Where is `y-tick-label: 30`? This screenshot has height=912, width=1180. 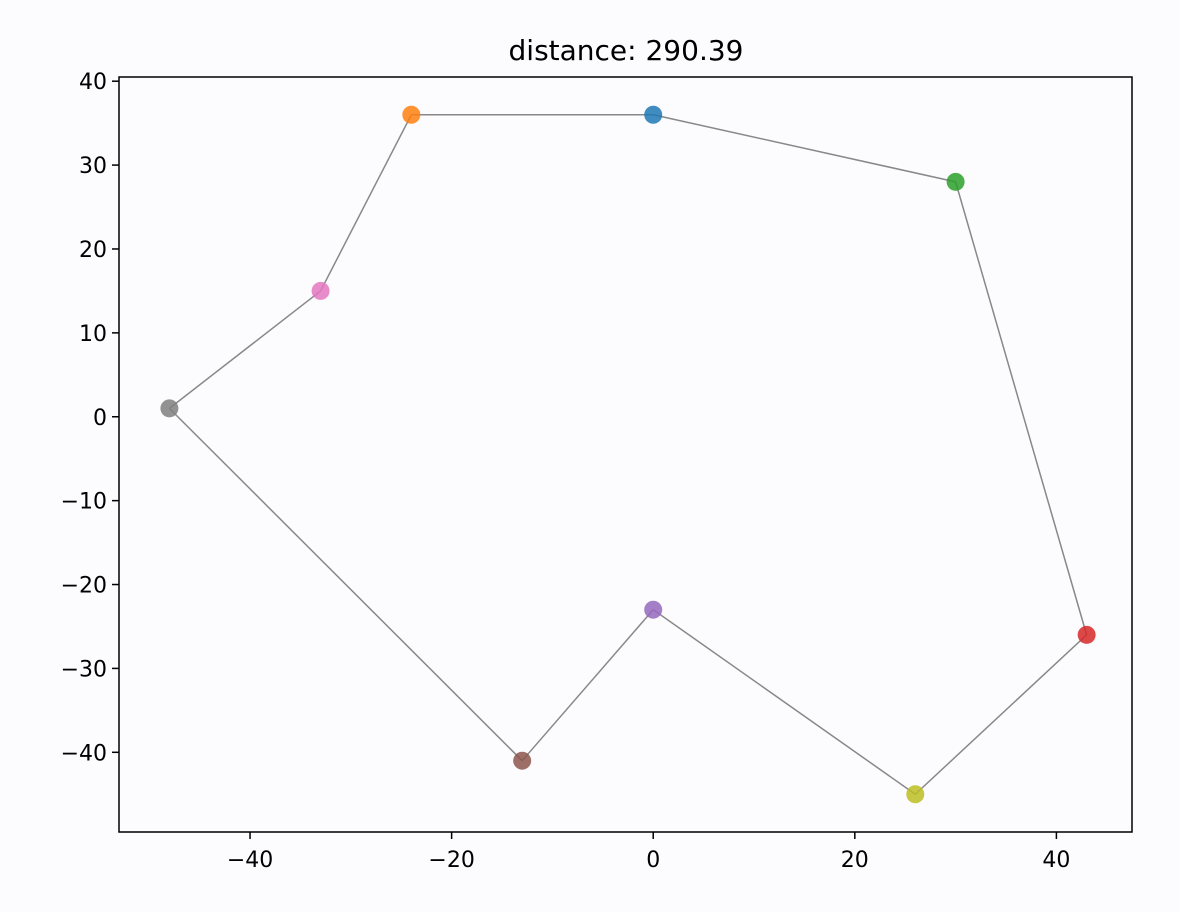 y-tick-label: 30 is located at coordinates (93, 166).